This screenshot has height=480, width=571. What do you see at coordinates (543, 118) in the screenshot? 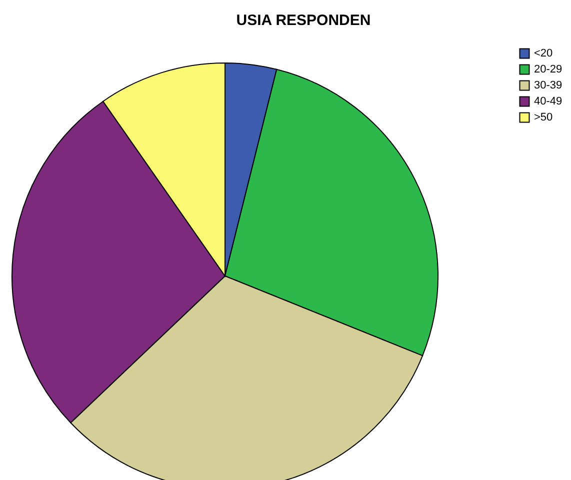
I see `legend-label: >50` at bounding box center [543, 118].